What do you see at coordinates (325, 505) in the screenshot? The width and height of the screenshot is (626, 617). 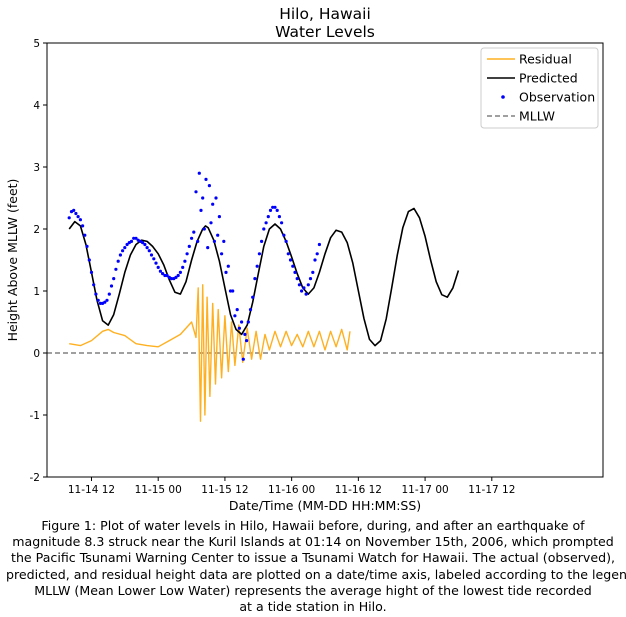 I see `x-axis-label: Date/Time (MM-DD HH:MM:SS)` at bounding box center [325, 505].